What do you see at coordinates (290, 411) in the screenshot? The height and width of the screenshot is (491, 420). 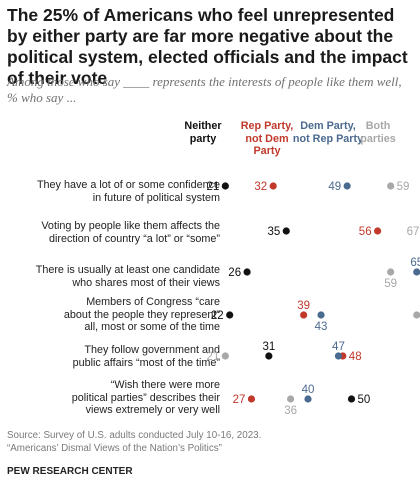 I see `value-label-both-row-6: 36` at bounding box center [290, 411].